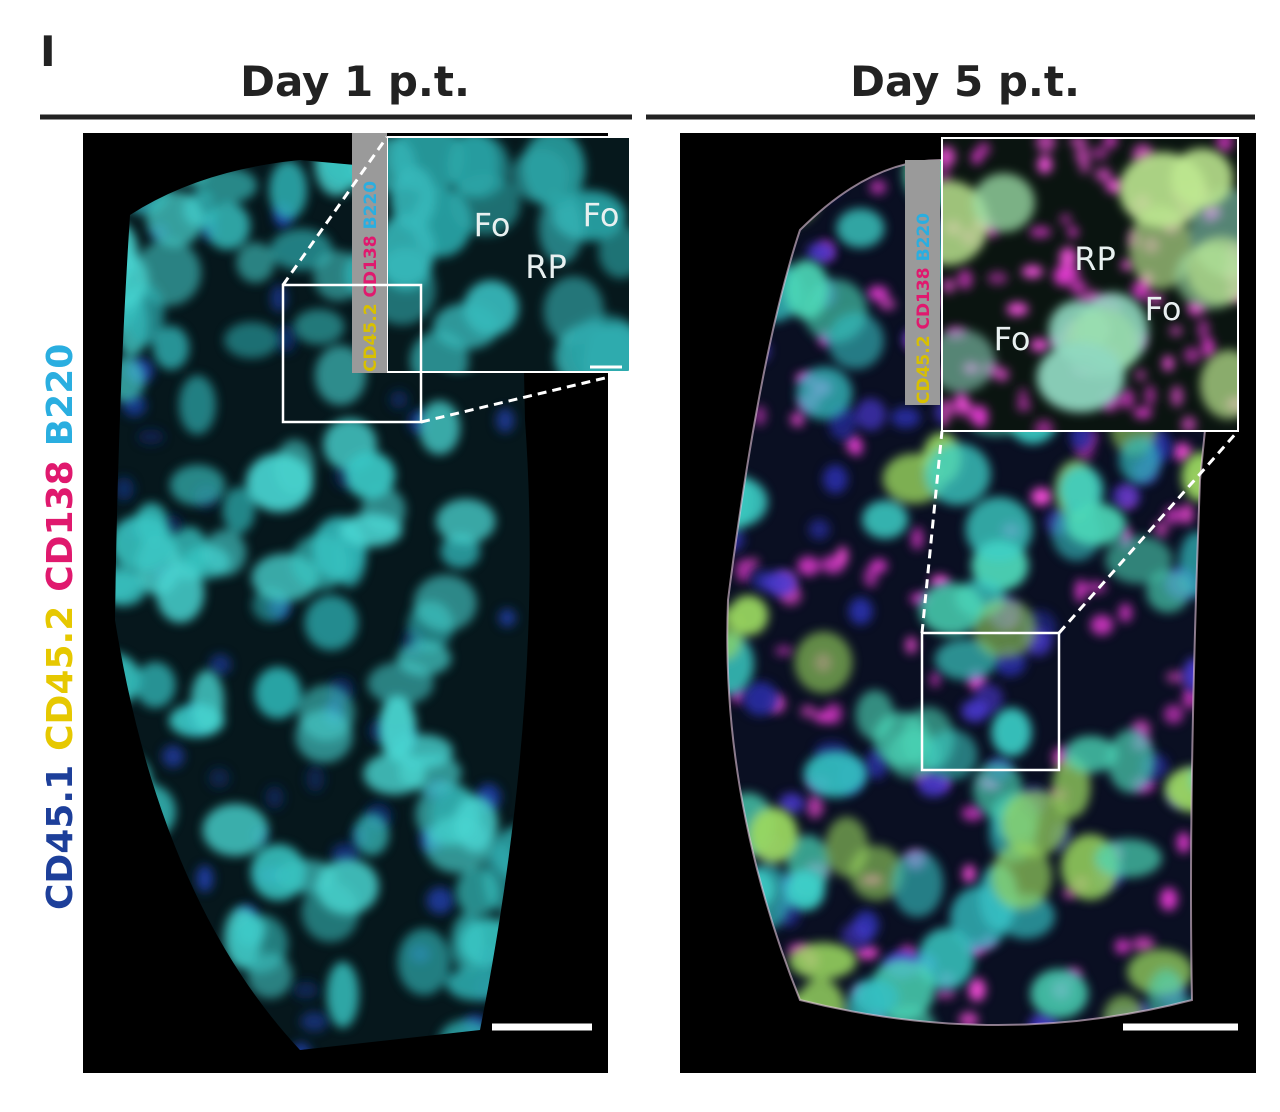 This screenshot has width=1280, height=1112. I want to click on inset-image, so click(508, 254).